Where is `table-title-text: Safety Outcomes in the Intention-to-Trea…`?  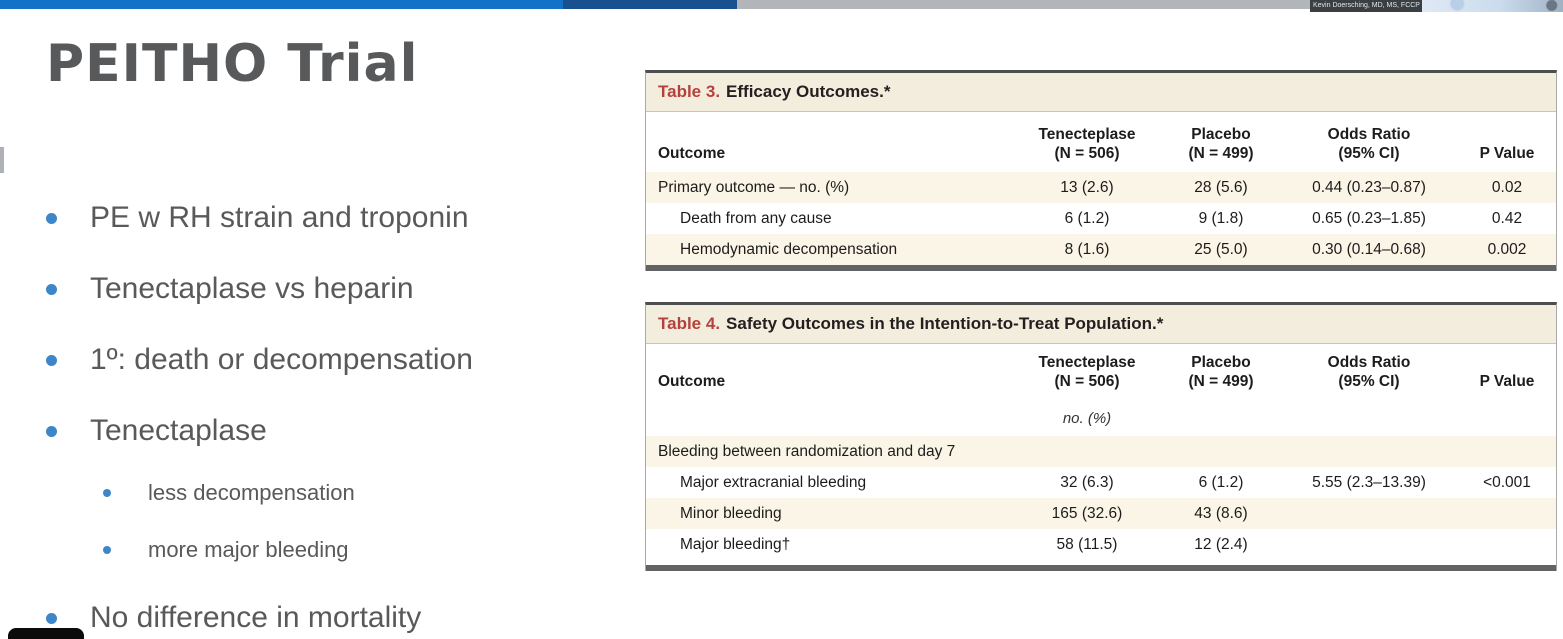
table-title-text: Safety Outcomes in the Intention-to-Trea… is located at coordinates (945, 323).